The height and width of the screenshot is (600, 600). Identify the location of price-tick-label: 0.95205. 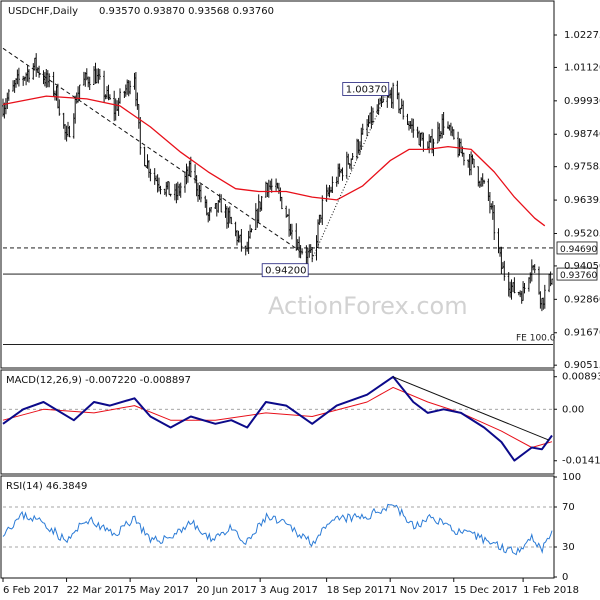
(582, 233).